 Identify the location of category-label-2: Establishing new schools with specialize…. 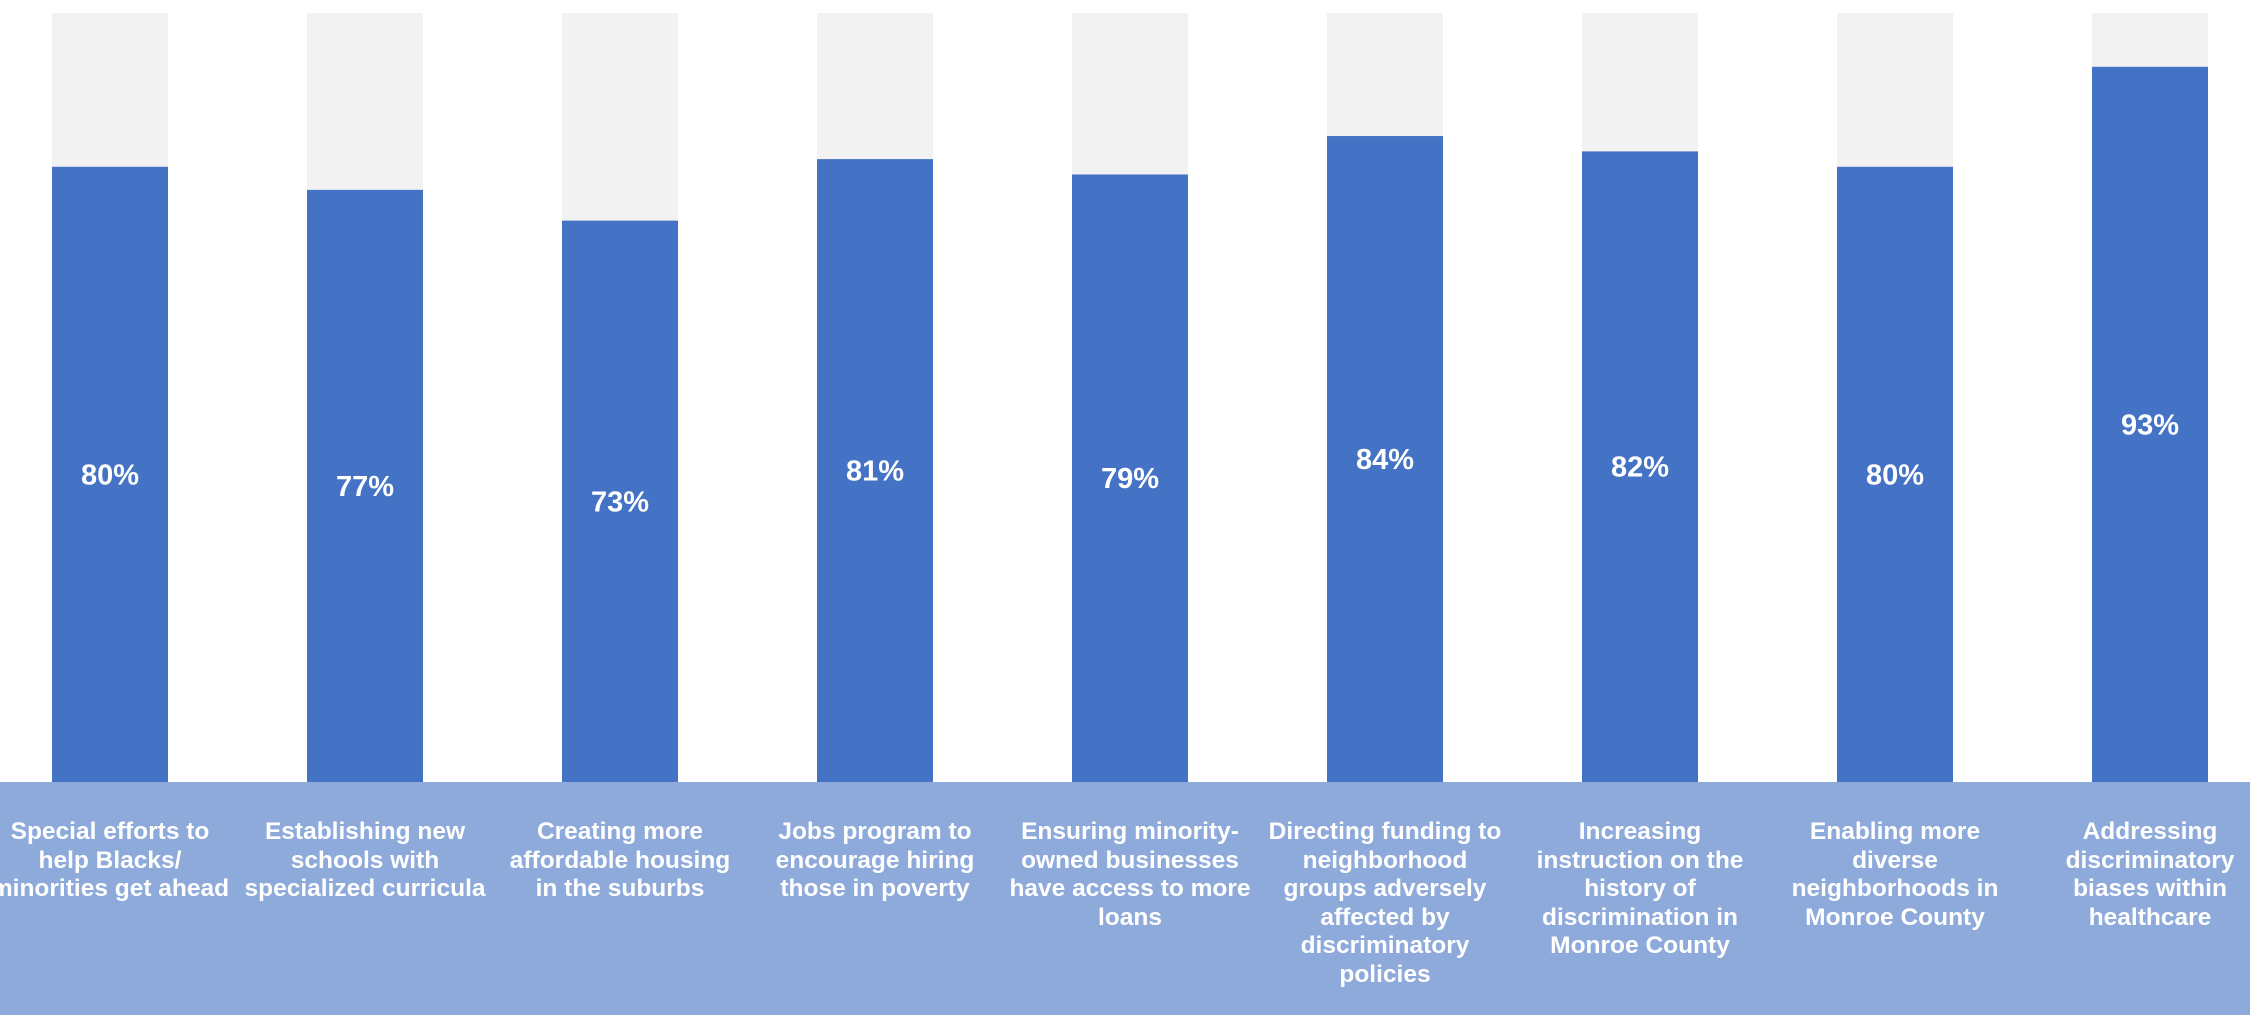
(365, 860).